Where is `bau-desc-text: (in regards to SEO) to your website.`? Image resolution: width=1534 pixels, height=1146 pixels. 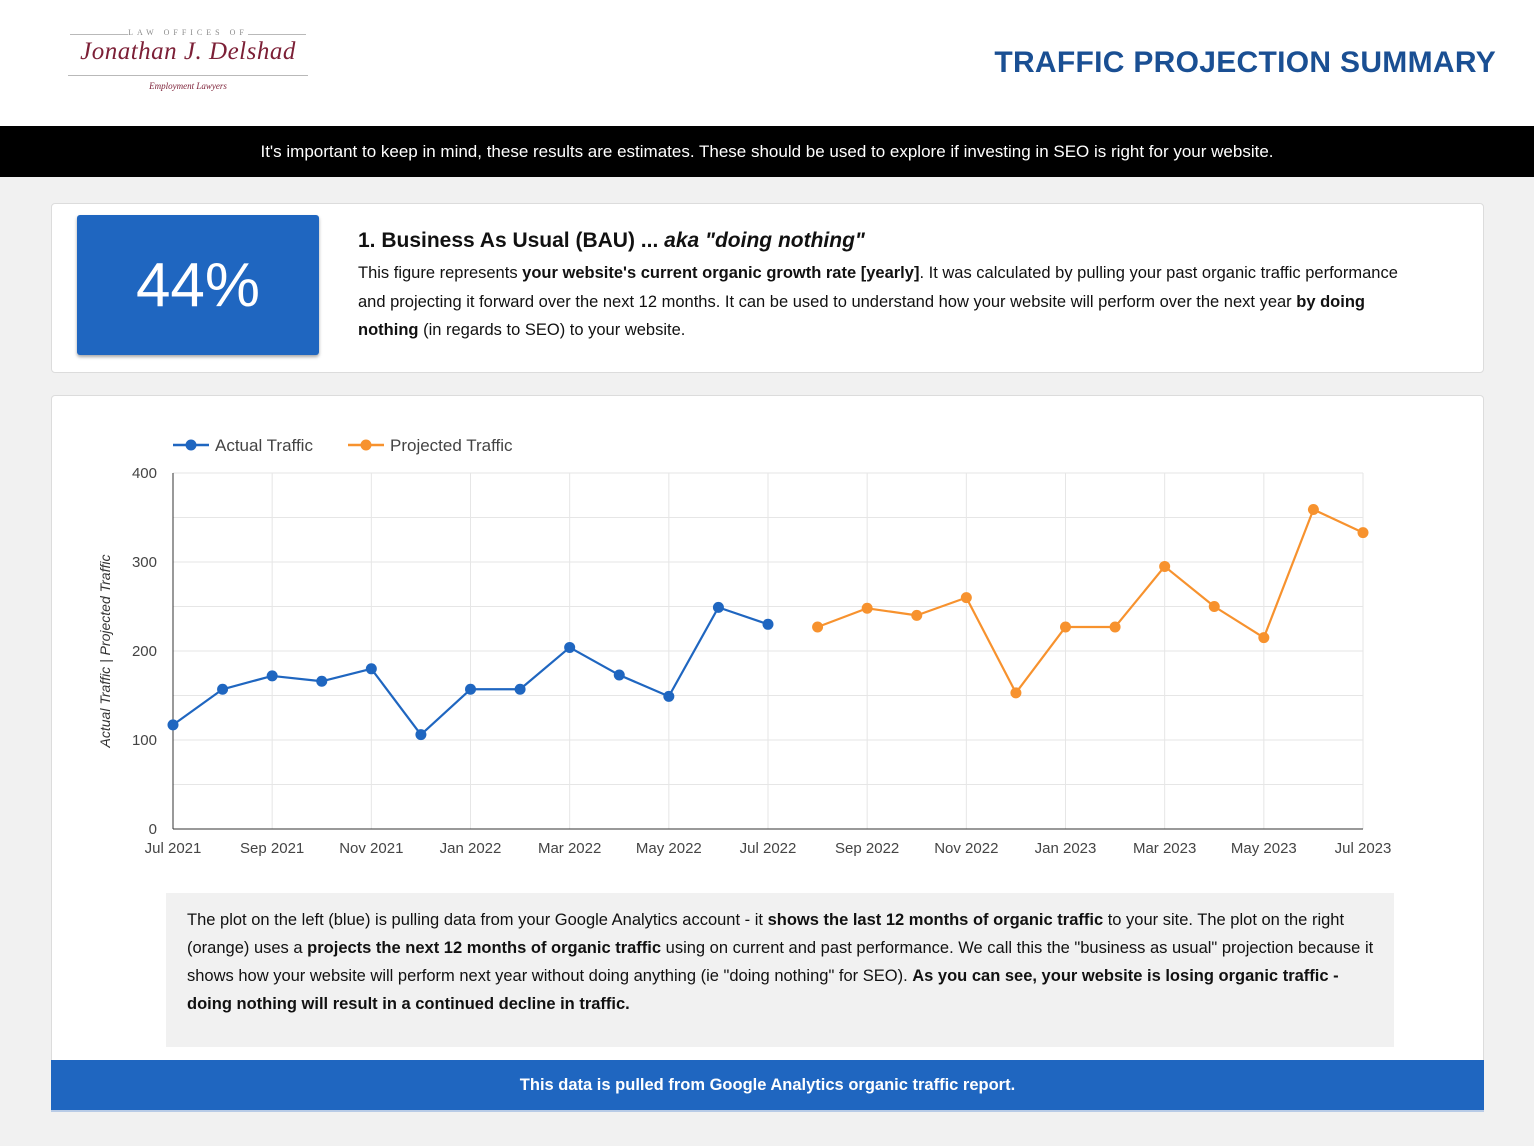
bau-desc-text: (in regards to SEO) to your website. is located at coordinates (552, 330).